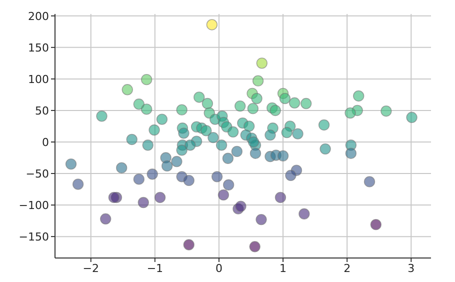  I want to click on y-tick-label: 150, so click(38, 47).